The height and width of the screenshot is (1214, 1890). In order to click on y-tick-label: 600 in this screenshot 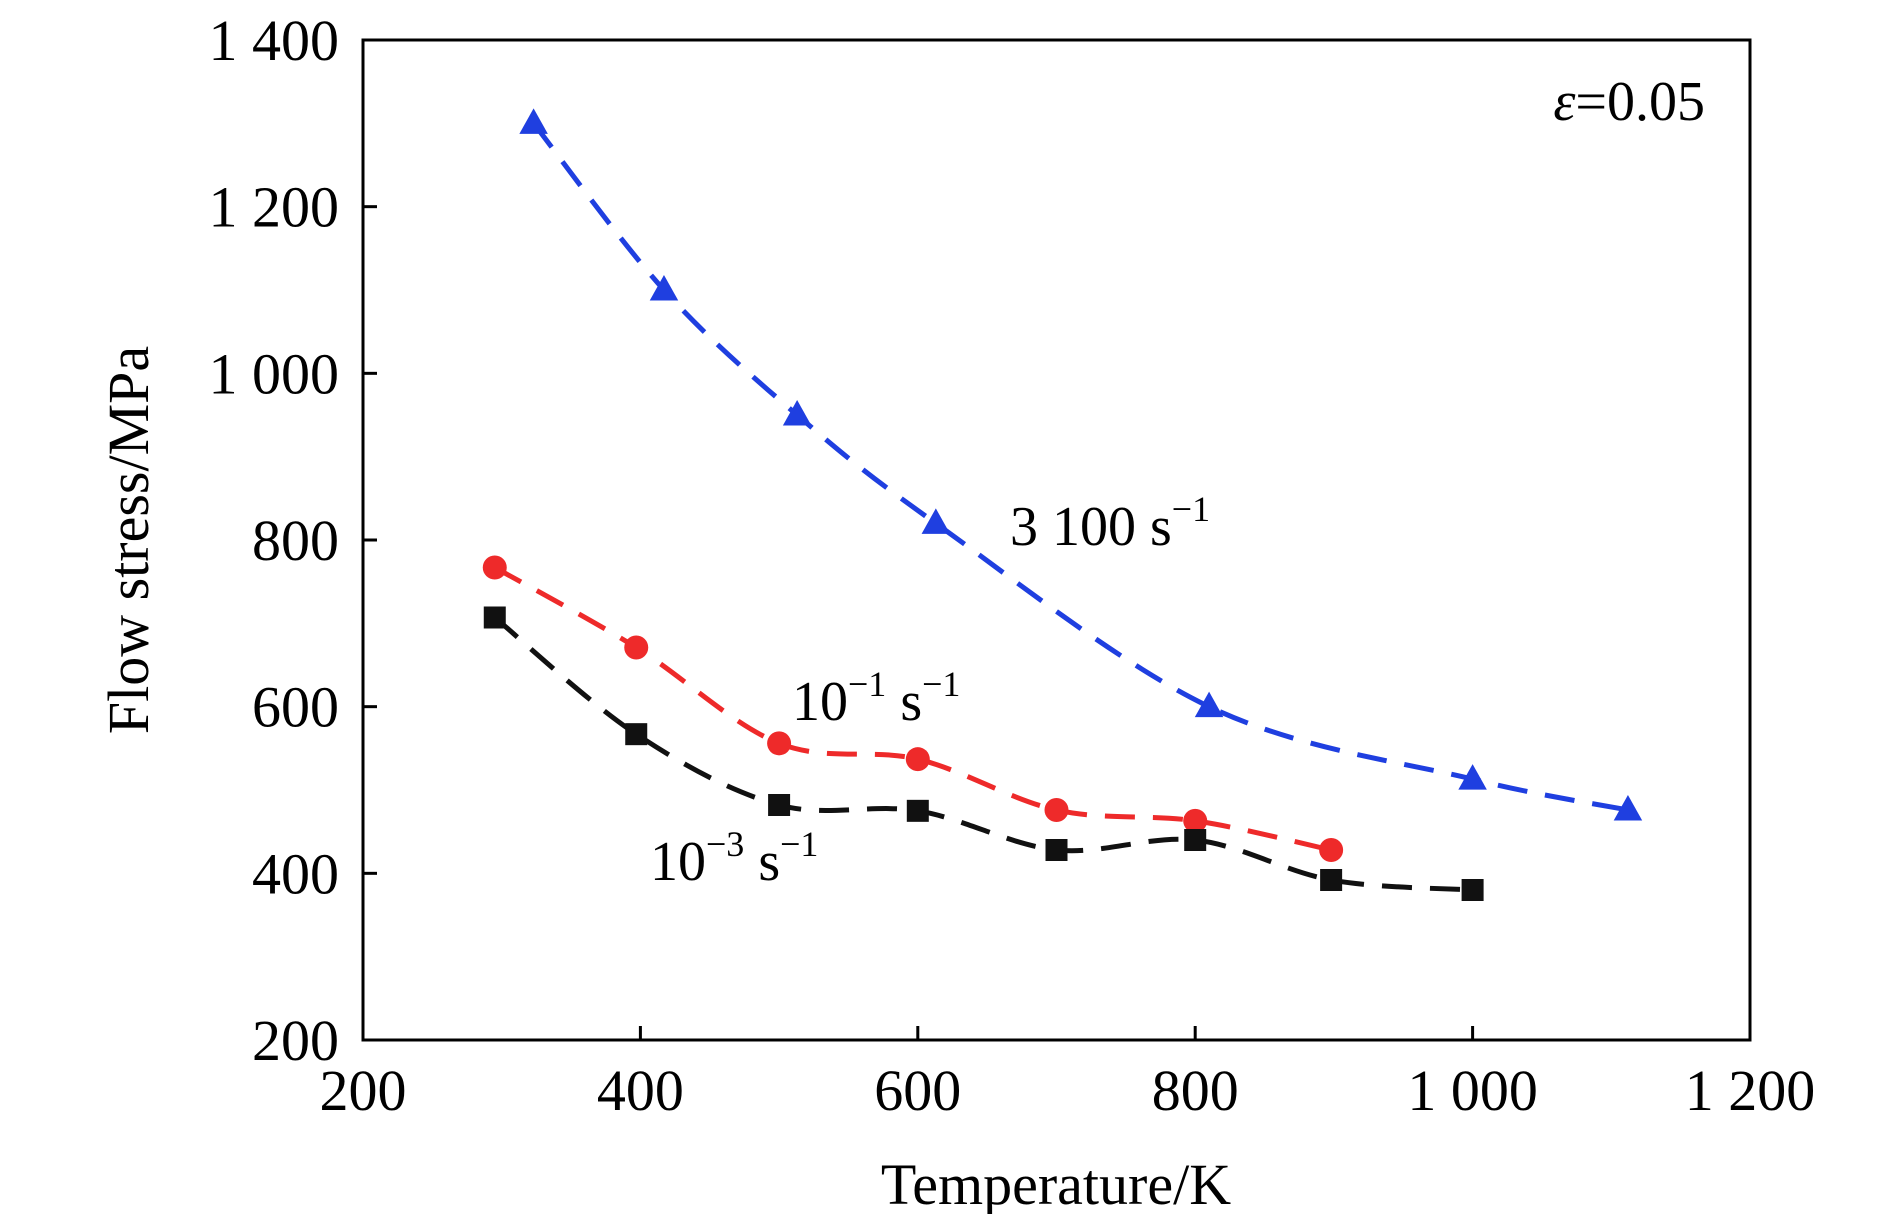, I will do `click(295, 707)`.